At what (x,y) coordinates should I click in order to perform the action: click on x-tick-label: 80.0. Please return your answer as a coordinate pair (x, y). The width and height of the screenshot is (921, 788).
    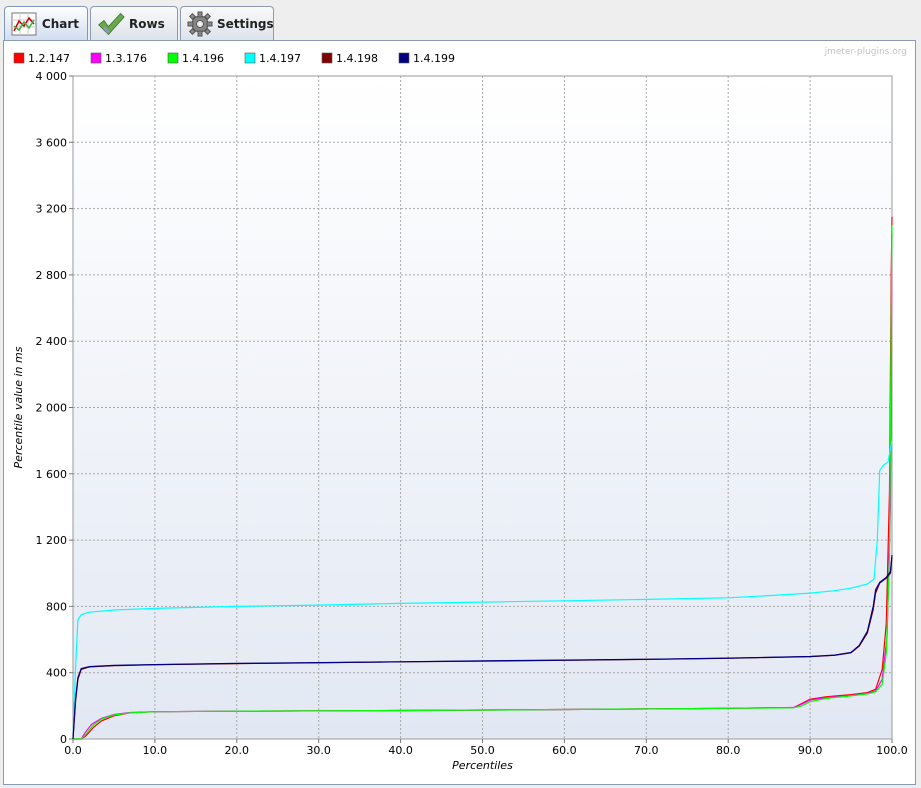
    Looking at the image, I should click on (728, 750).